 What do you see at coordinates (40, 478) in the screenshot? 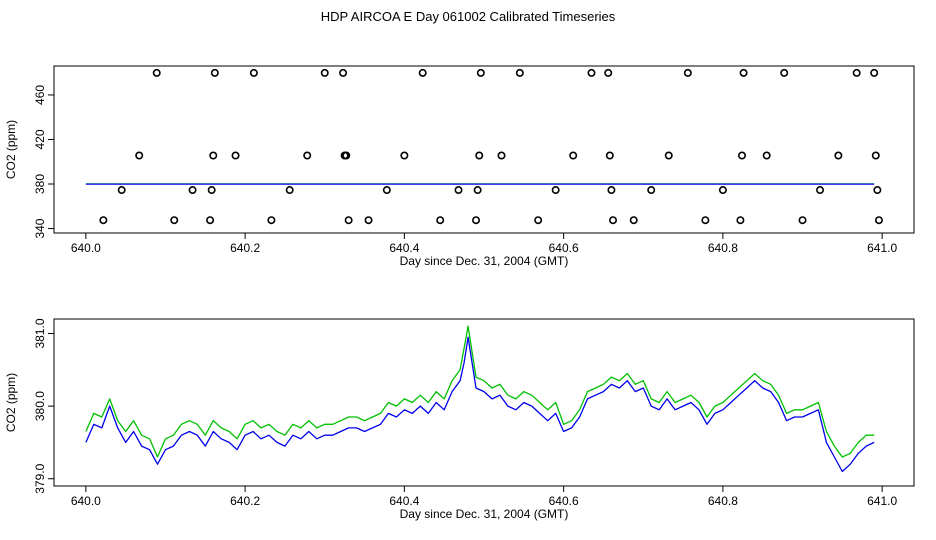
I see `y-tick-label: 379.0` at bounding box center [40, 478].